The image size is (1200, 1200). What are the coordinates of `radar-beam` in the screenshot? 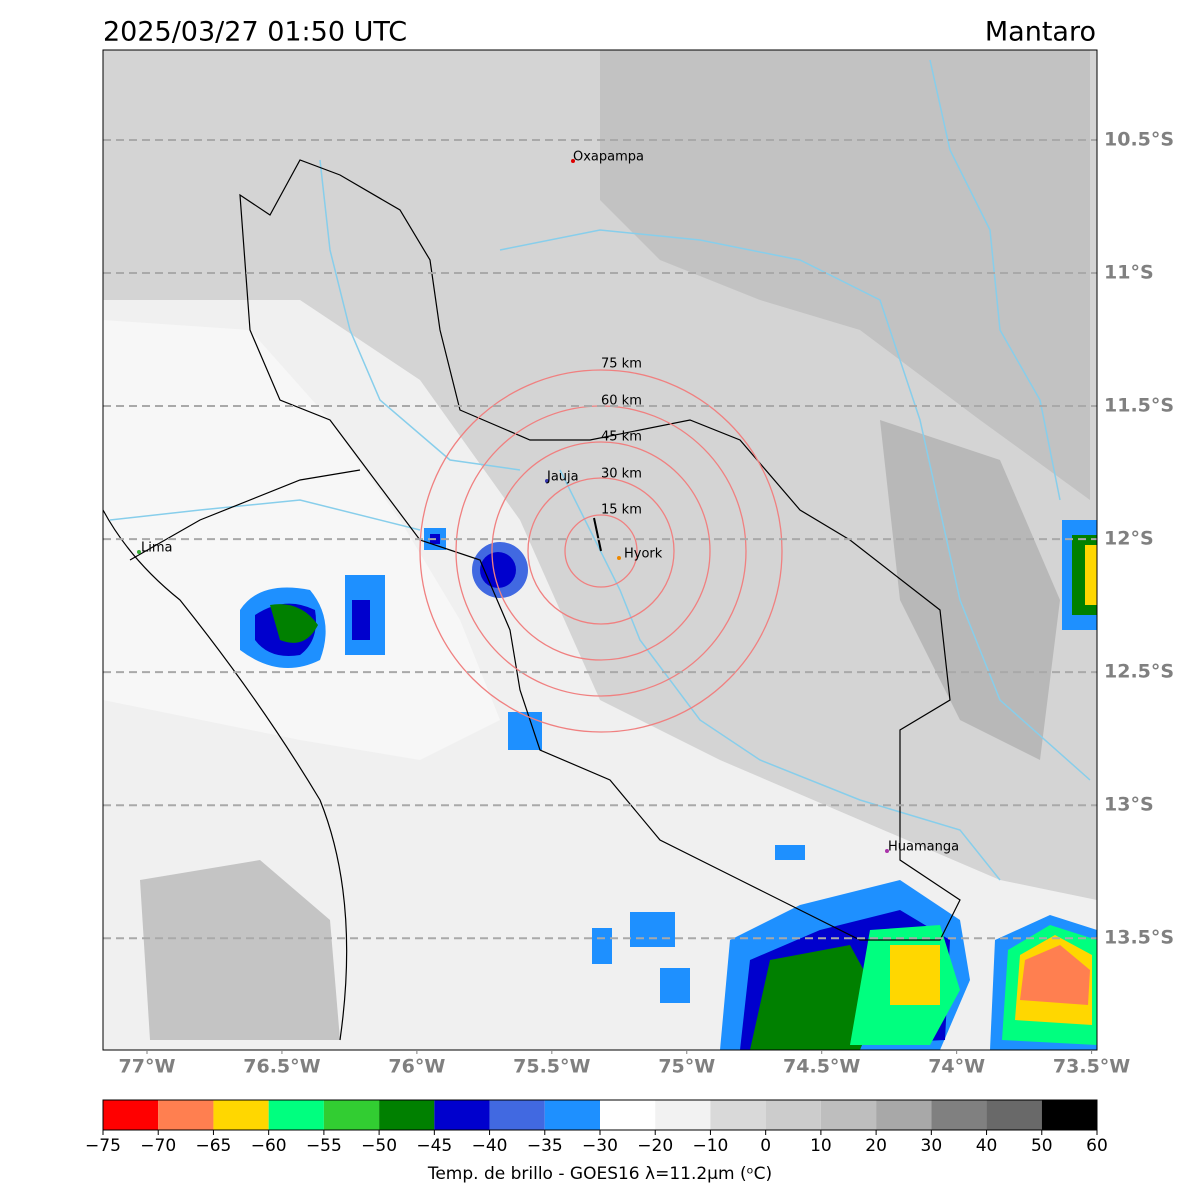 It's located at (597, 534).